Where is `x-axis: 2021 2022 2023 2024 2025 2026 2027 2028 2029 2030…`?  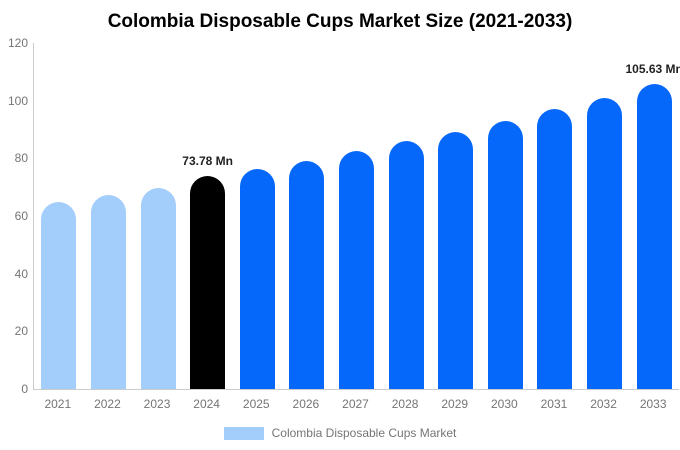 x-axis: 2021 2022 2023 2024 2025 2026 2027 2028 2029 2030… is located at coordinates (355, 407).